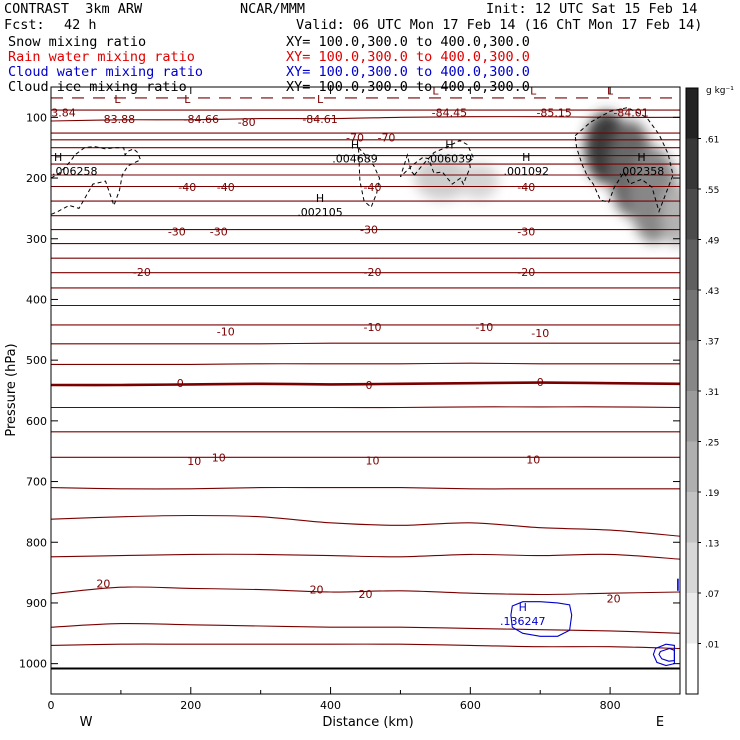 The width and height of the screenshot is (740, 740). What do you see at coordinates (86, 722) in the screenshot?
I see `west-label: W` at bounding box center [86, 722].